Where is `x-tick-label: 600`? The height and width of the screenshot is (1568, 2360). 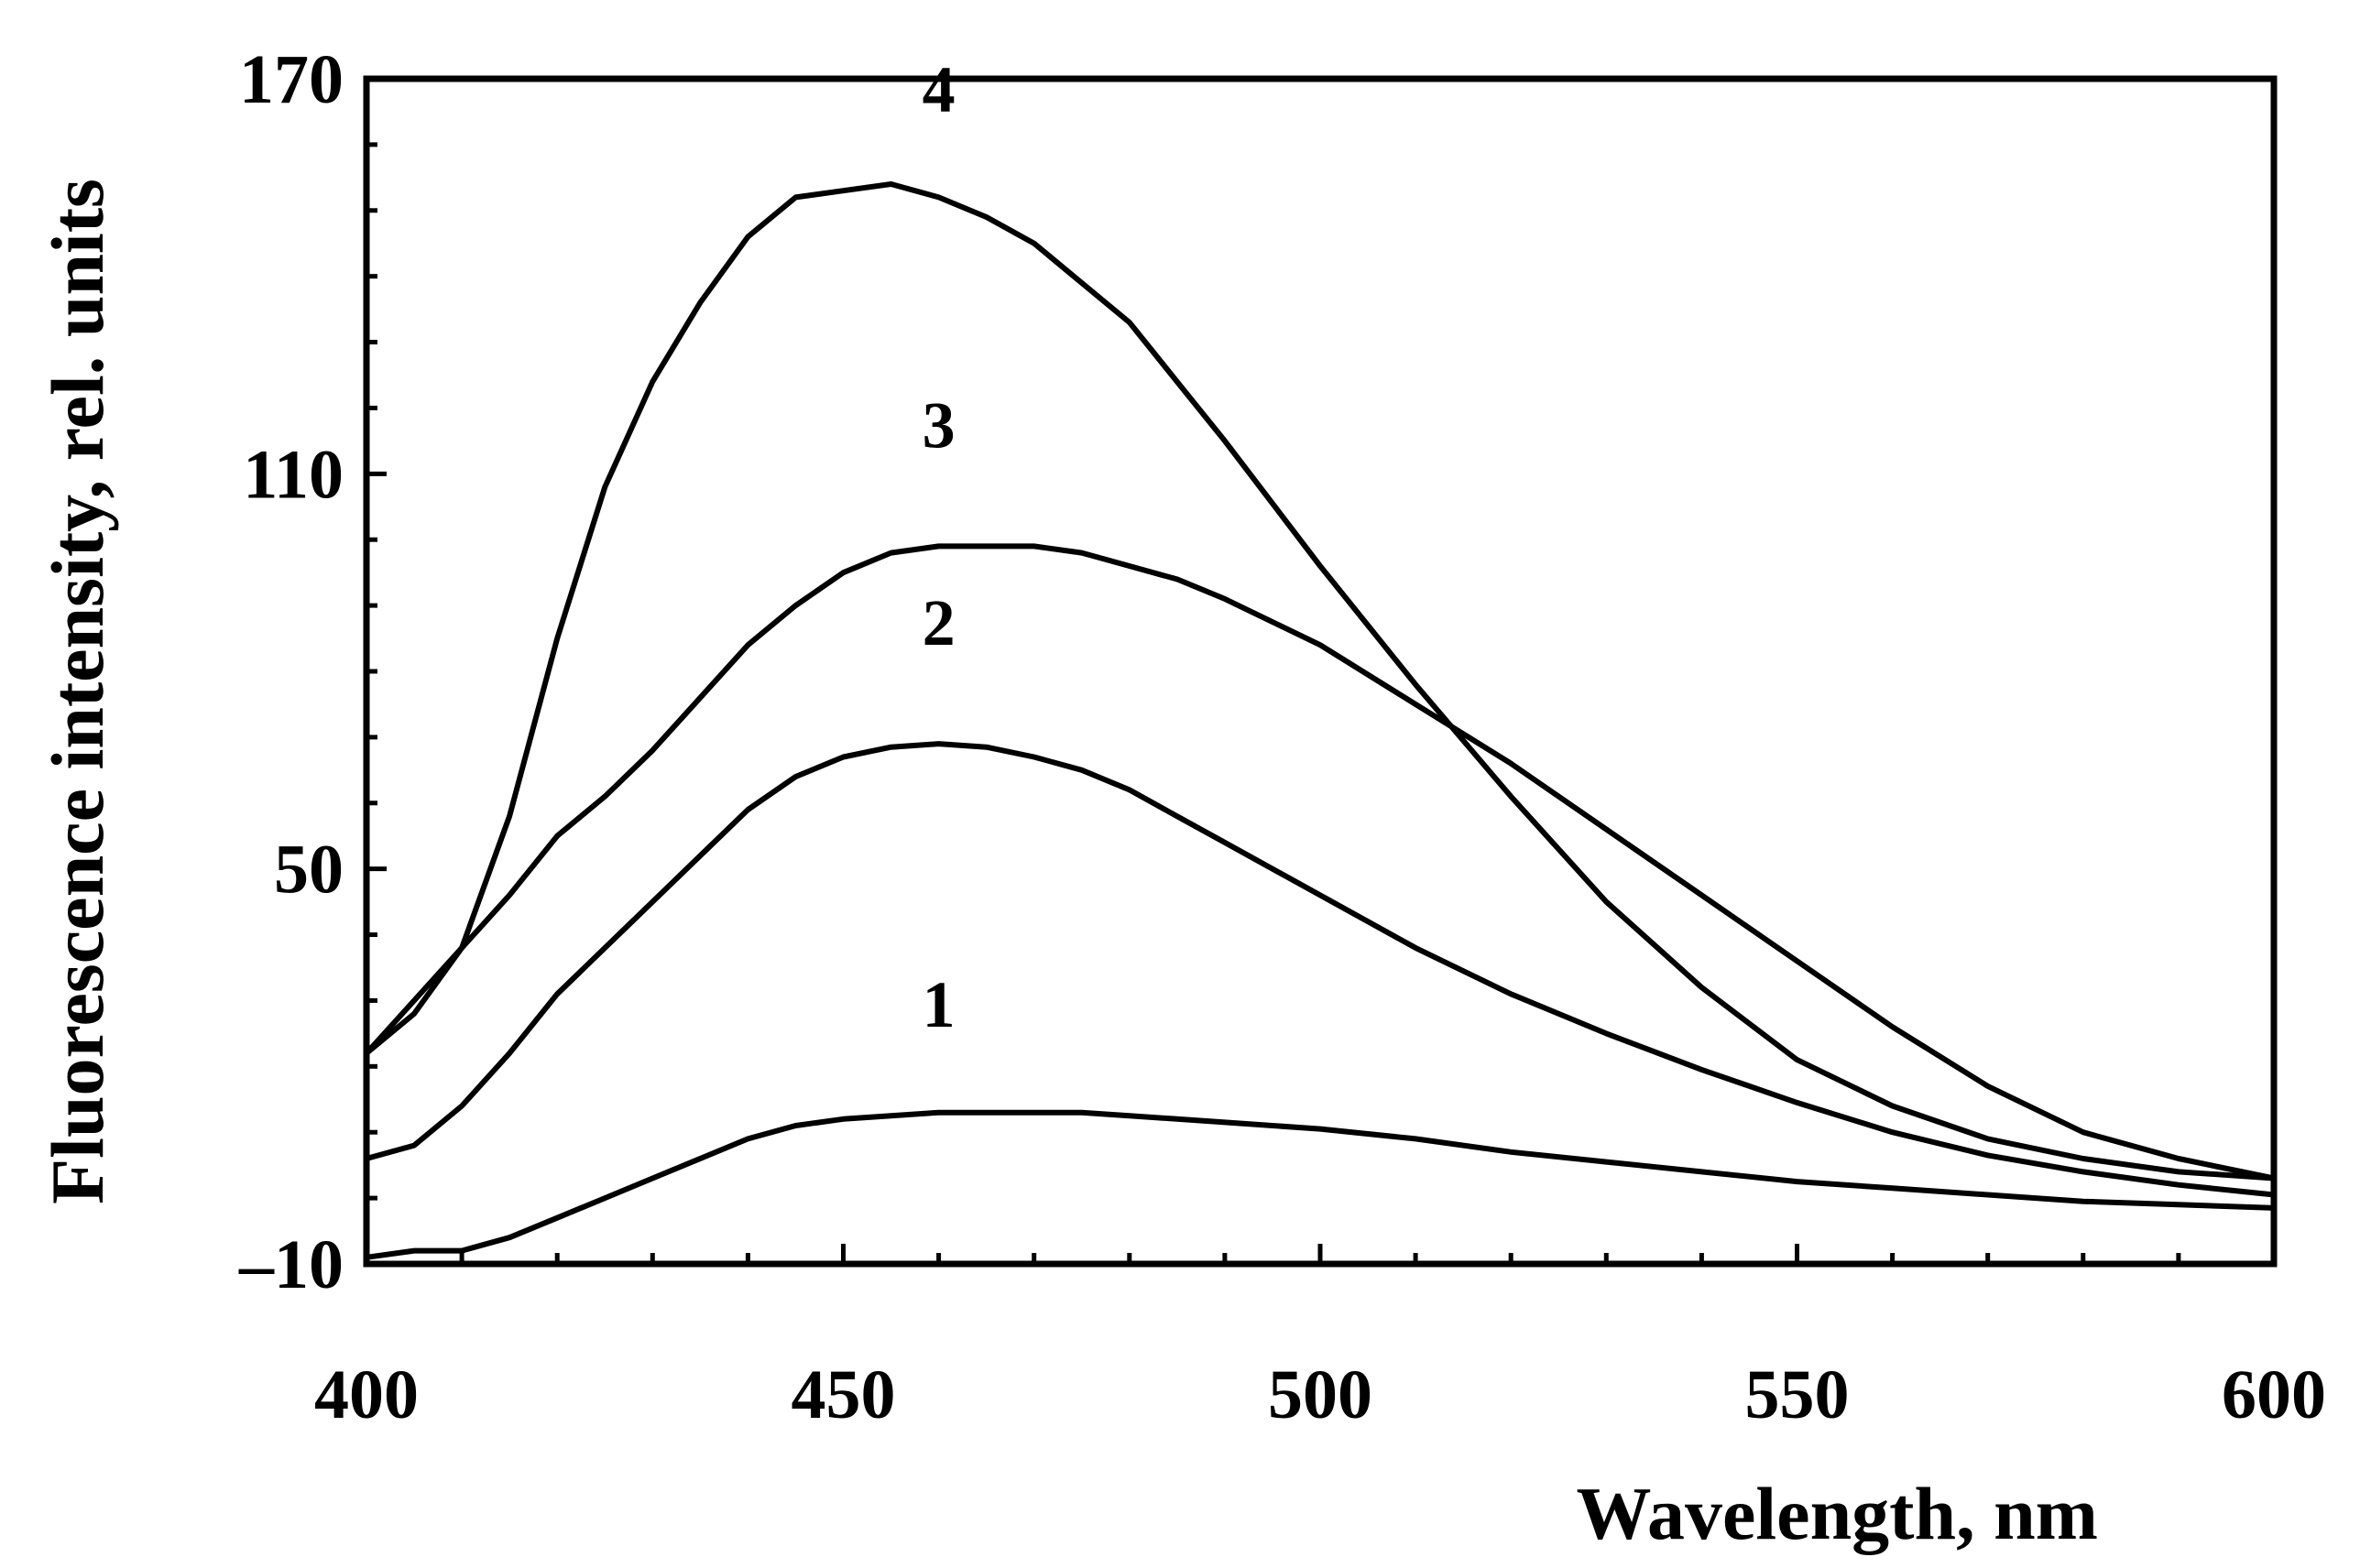
x-tick-label: 600 is located at coordinates (2274, 1394).